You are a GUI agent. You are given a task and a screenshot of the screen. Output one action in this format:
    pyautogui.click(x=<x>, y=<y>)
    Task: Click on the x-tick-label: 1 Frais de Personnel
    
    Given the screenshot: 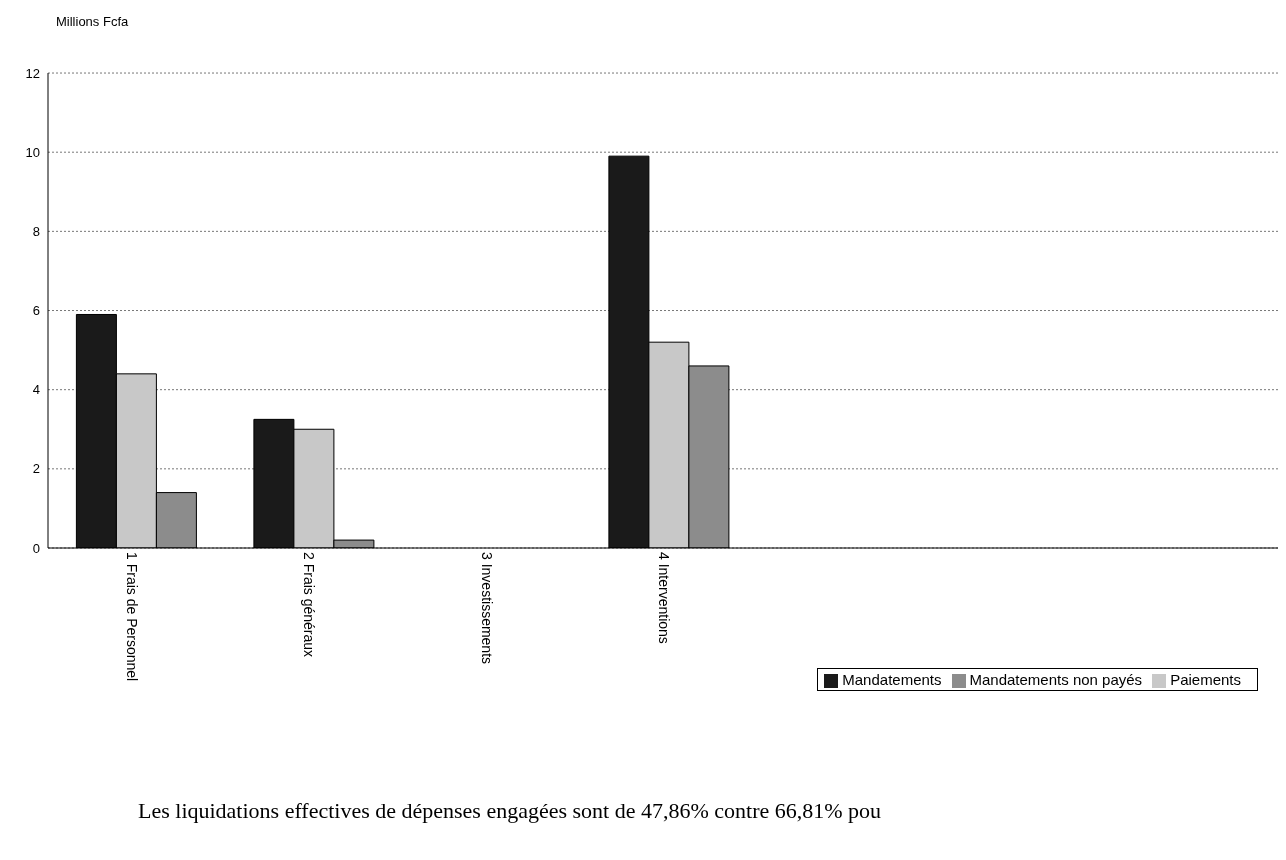 What is the action you would take?
    pyautogui.click(x=131, y=617)
    